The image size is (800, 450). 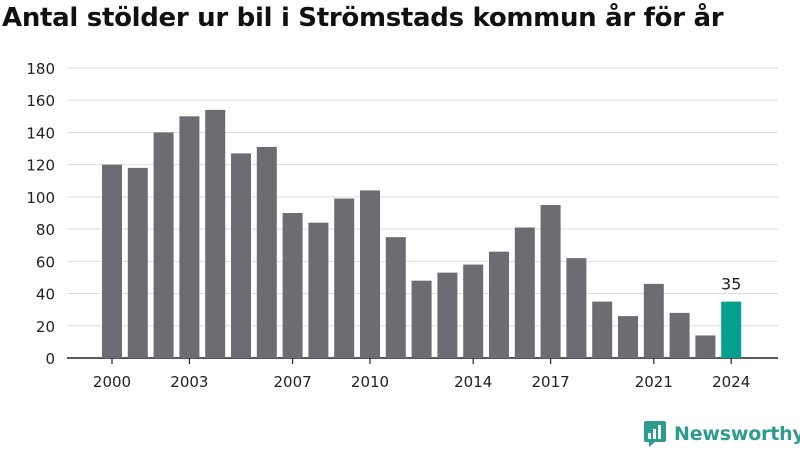 What do you see at coordinates (655, 434) in the screenshot?
I see `newsworthy-logo-icon` at bounding box center [655, 434].